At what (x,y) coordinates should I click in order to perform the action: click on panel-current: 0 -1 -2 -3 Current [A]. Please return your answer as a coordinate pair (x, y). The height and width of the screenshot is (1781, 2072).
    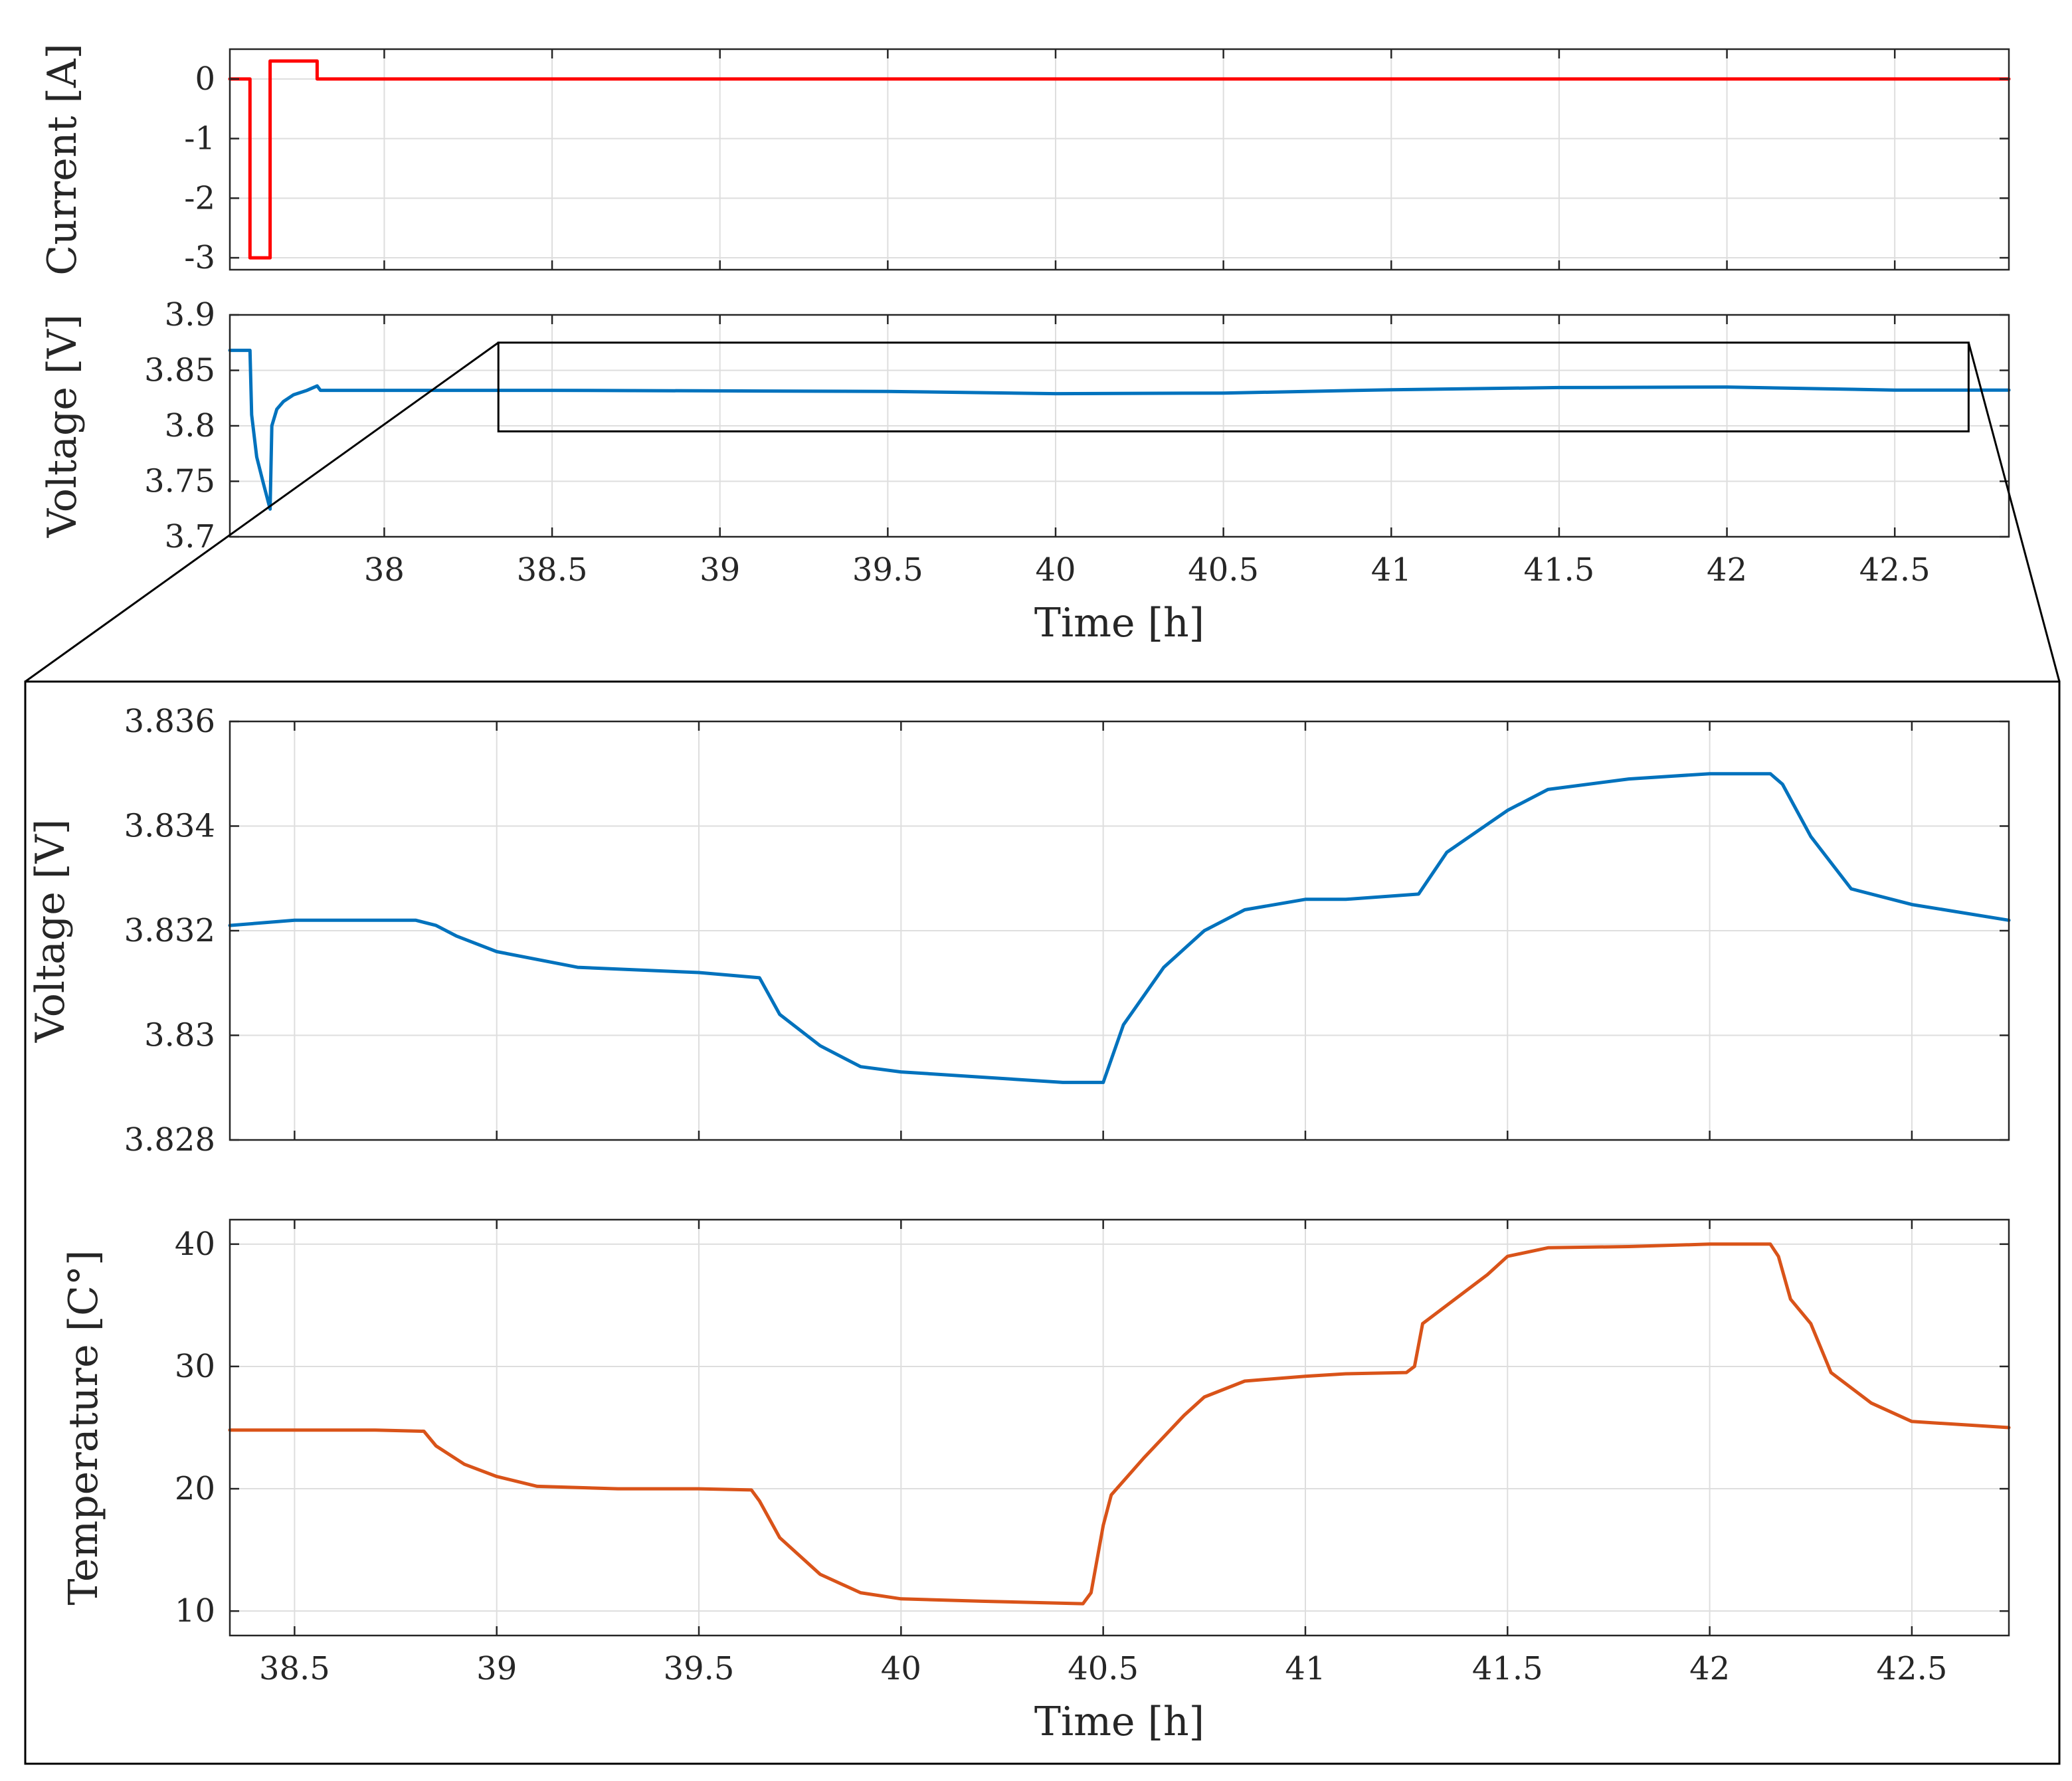
    Looking at the image, I should click on (1025, 159).